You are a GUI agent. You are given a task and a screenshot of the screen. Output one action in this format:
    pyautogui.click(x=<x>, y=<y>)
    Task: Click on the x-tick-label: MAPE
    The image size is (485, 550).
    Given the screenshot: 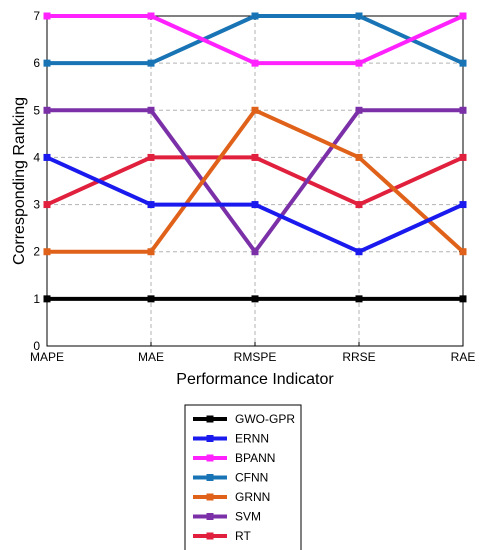 What is the action you would take?
    pyautogui.click(x=47, y=357)
    